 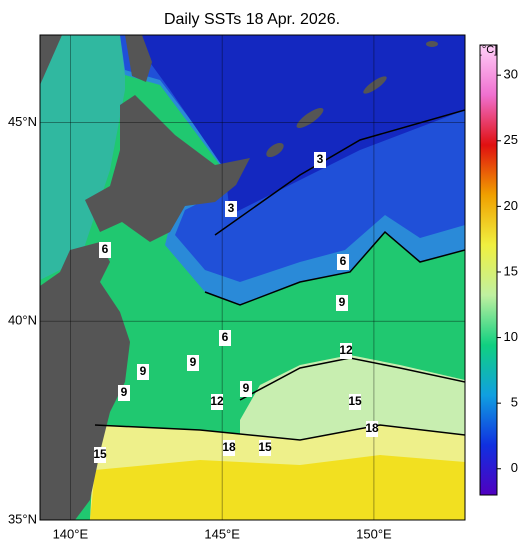 What do you see at coordinates (22, 518) in the screenshot?
I see `lat-label: 35°N` at bounding box center [22, 518].